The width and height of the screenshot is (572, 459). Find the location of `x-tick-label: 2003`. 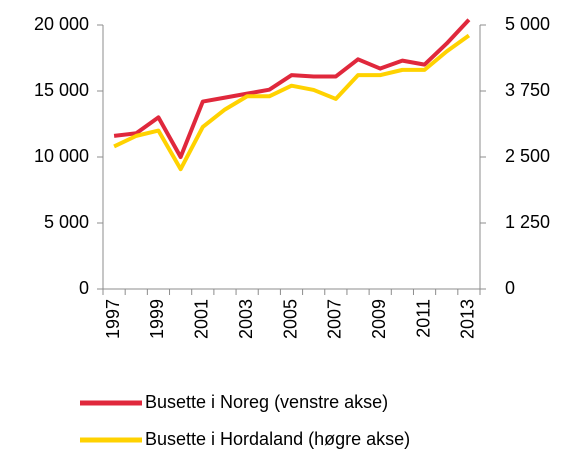

x-tick-label: 2003 is located at coordinates (246, 319).